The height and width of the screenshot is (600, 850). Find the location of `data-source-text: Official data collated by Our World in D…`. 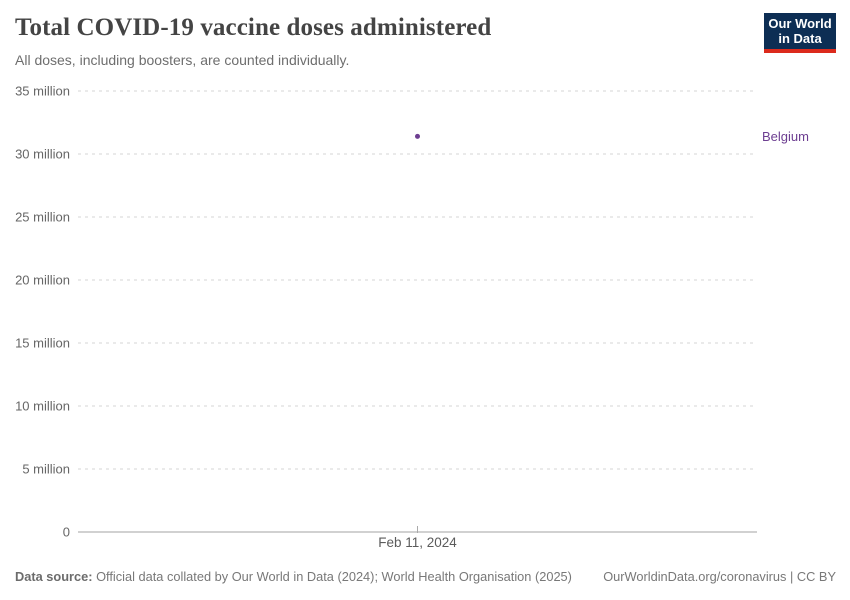

data-source-text: Official data collated by Our World in D… is located at coordinates (332, 576).